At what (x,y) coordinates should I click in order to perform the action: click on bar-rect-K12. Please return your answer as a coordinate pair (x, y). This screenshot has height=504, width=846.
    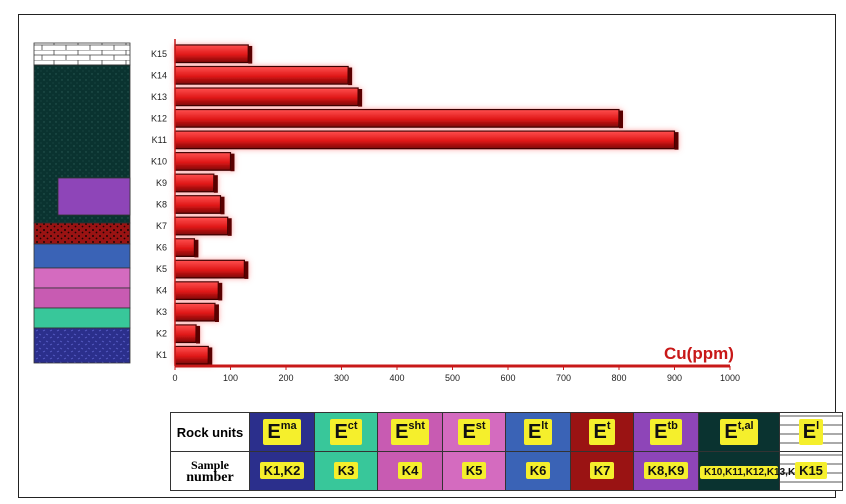
    Looking at the image, I should click on (397, 118).